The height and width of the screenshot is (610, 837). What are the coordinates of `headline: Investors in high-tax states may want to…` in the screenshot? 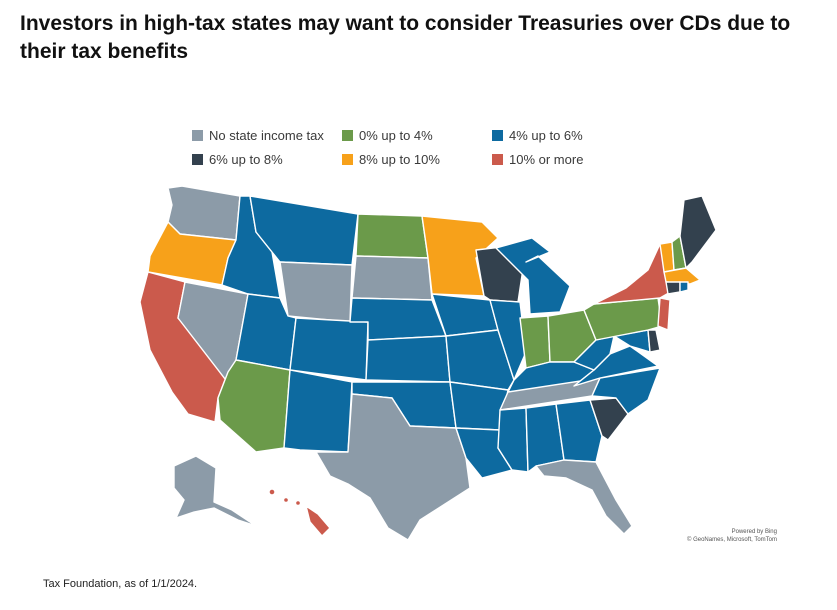 It's located at (405, 37).